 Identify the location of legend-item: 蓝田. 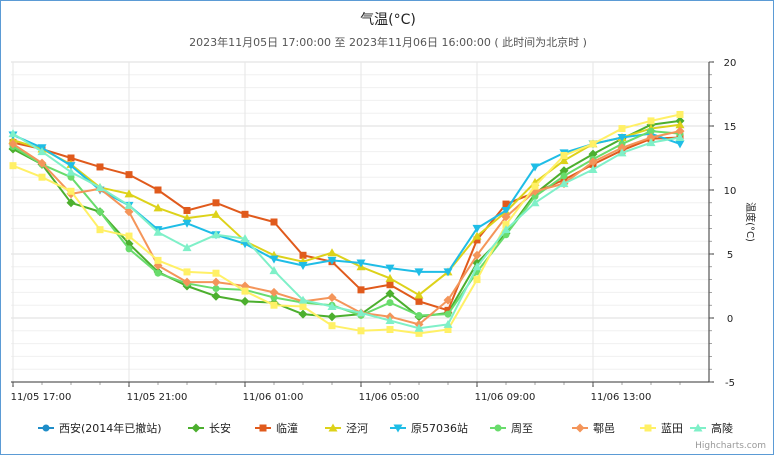
(661, 428).